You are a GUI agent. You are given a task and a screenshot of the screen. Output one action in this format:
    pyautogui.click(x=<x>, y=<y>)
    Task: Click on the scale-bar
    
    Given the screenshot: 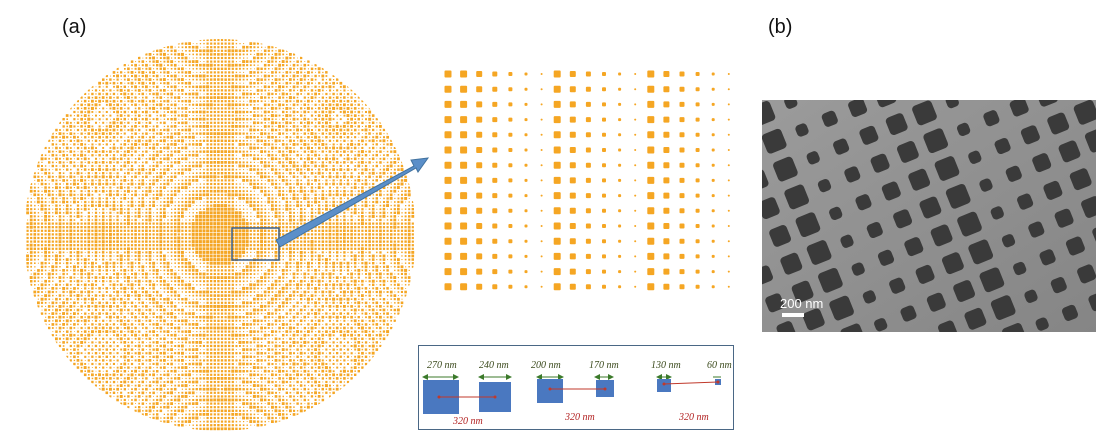 What is the action you would take?
    pyautogui.click(x=793, y=315)
    